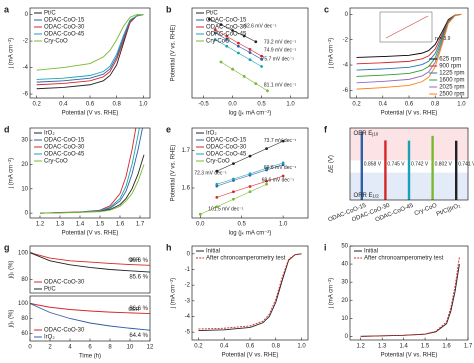 This screenshot has height=363, width=474. I want to click on y-tick-label: 60, so click(24, 334).